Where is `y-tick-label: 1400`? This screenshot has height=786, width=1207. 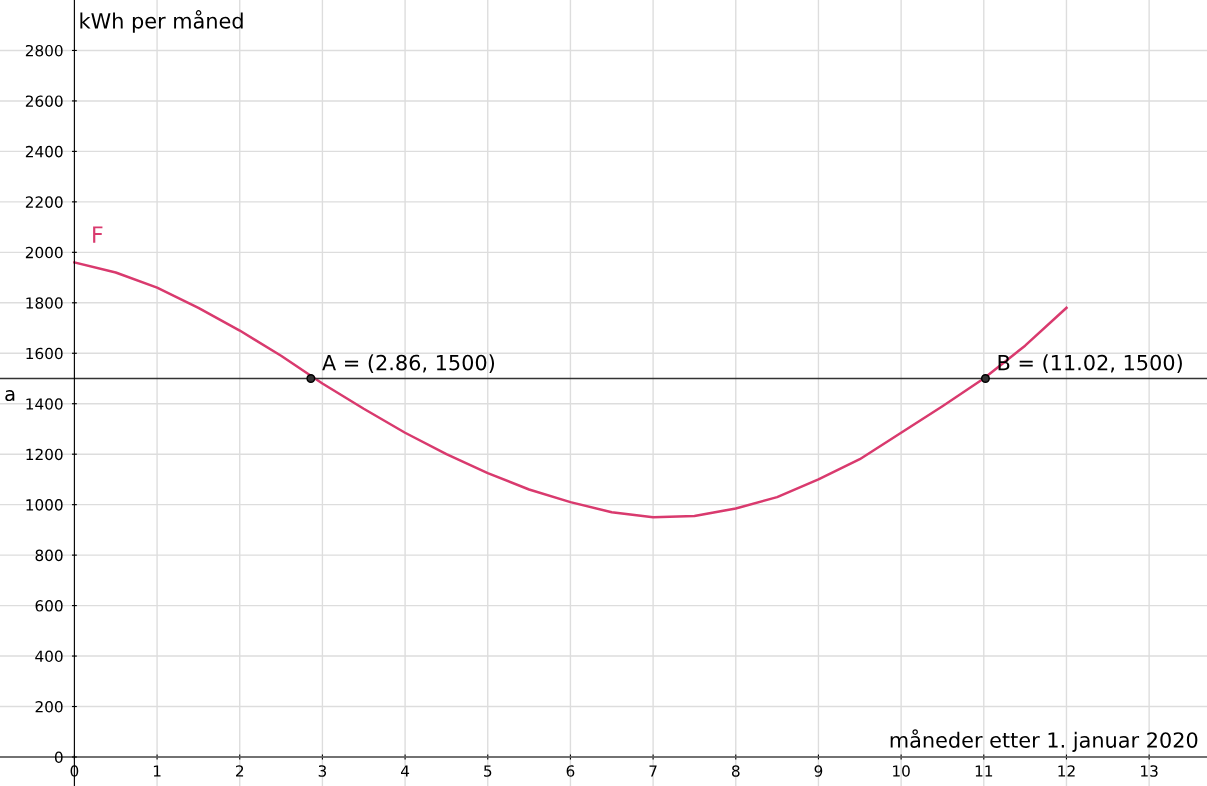
y-tick-label: 1400 is located at coordinates (44, 404).